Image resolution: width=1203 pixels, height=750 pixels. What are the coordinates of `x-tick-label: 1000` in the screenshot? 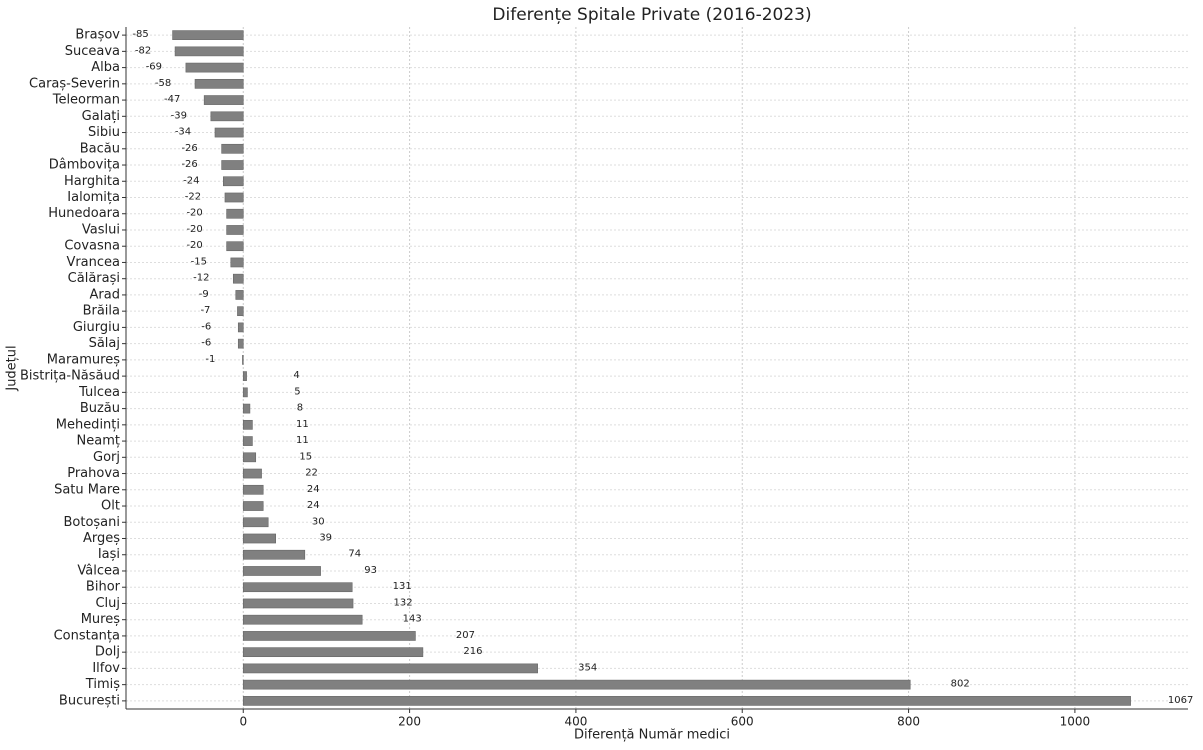 It's located at (1075, 722).